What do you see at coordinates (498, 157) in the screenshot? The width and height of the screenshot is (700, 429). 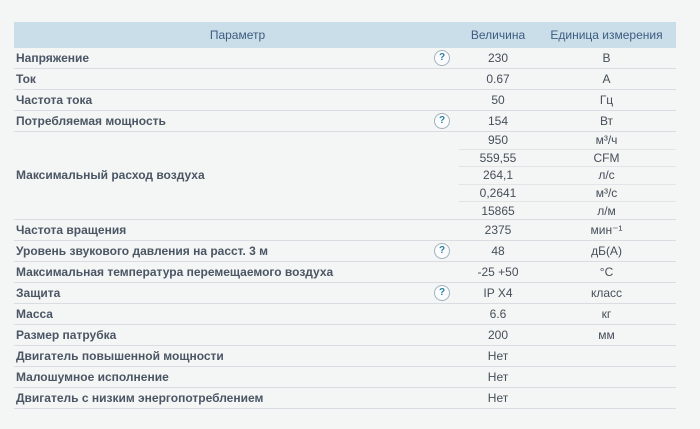 I see `value-cell: 559,55` at bounding box center [498, 157].